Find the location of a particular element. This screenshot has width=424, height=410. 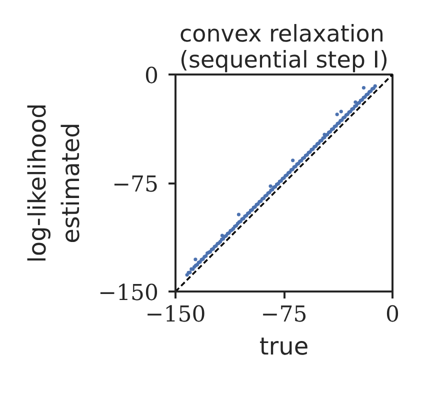

x-axis-title: true is located at coordinates (284, 346).